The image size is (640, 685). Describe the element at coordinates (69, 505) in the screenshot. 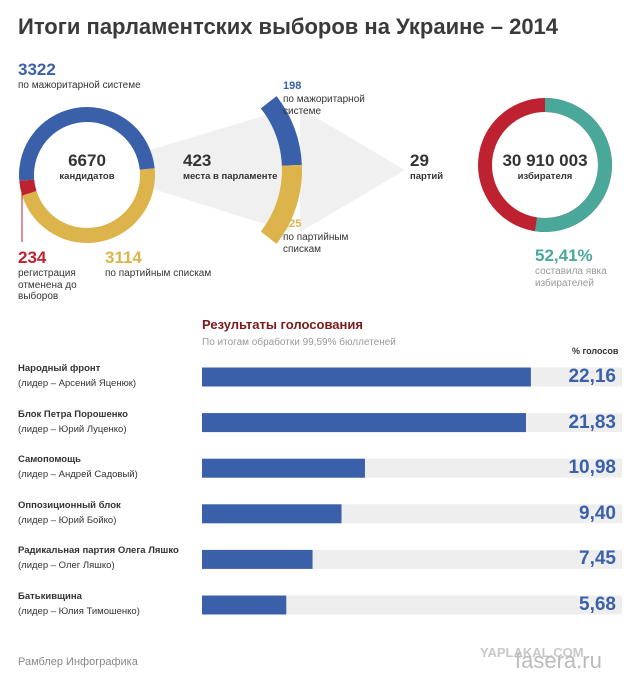

I see `party-name: Оппозиционный блок` at that location.